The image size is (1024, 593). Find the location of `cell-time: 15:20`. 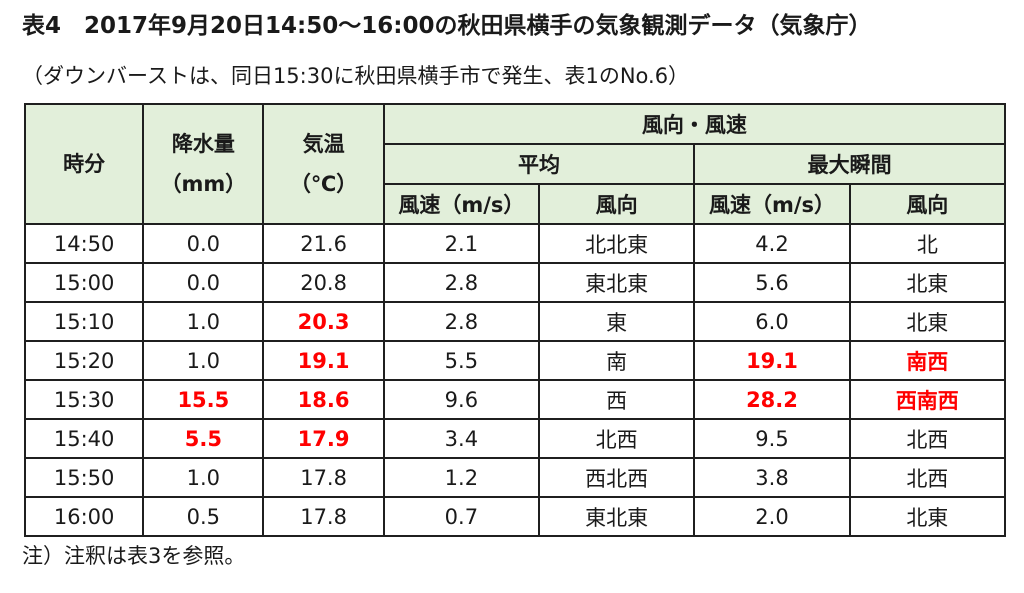

cell-time: 15:20 is located at coordinates (84, 360).